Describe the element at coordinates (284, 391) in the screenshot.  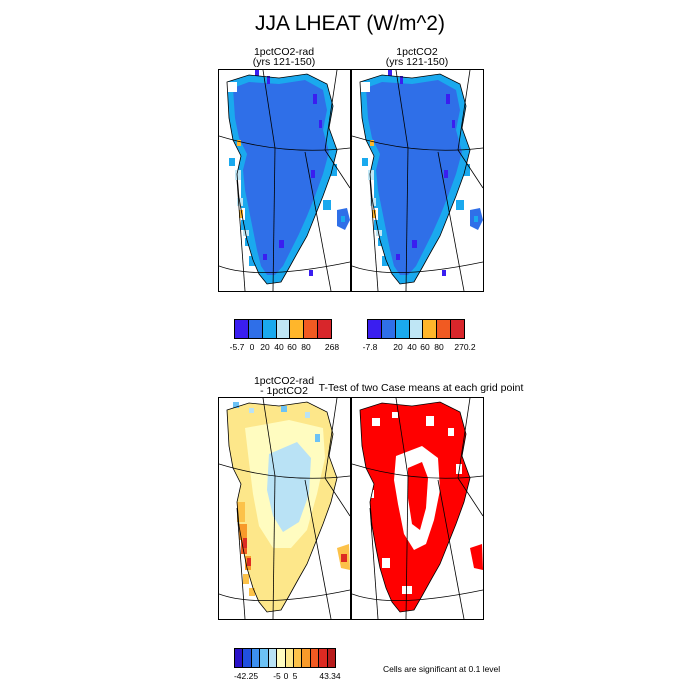
I see `panel3-title-line2: - 1pctCO2` at that location.